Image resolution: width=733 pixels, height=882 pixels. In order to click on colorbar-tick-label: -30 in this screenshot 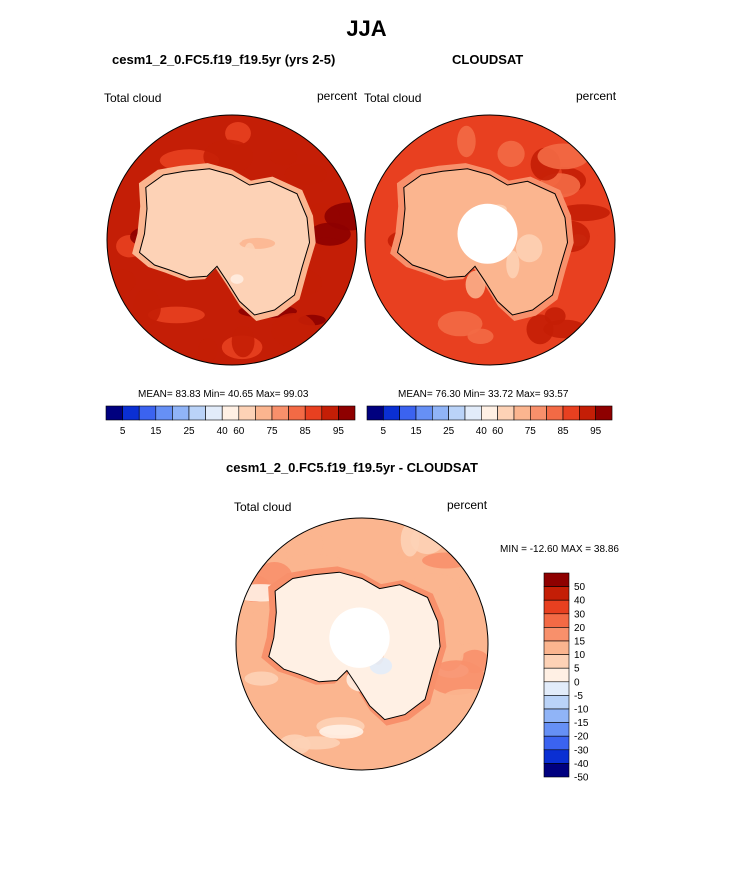, I will do `click(581, 750)`.